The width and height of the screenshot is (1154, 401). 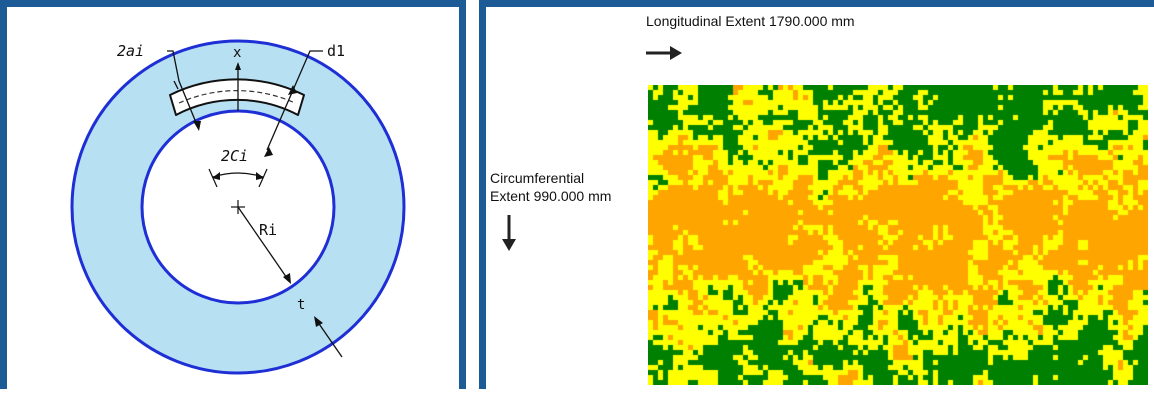 I want to click on two-a-leader, so click(x=182, y=88).